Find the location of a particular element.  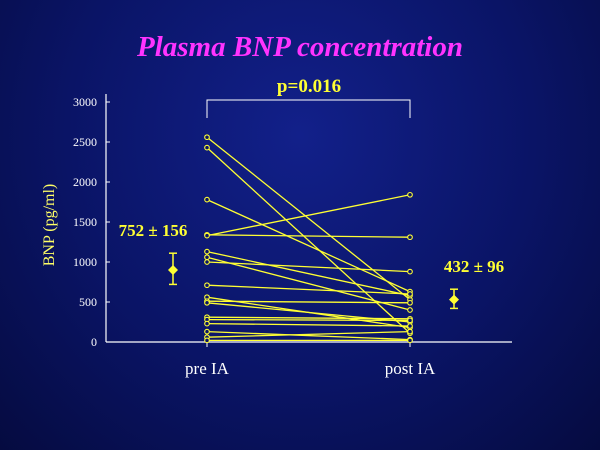

summary-label: 752 ± 156 is located at coordinates (153, 230).